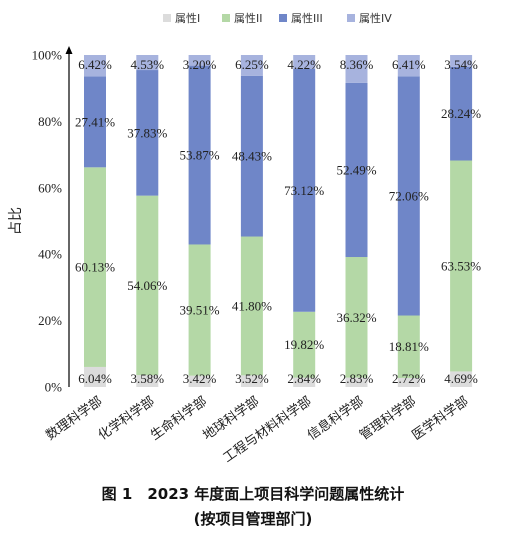  I want to click on y-tick-label: 60%, so click(50, 187).